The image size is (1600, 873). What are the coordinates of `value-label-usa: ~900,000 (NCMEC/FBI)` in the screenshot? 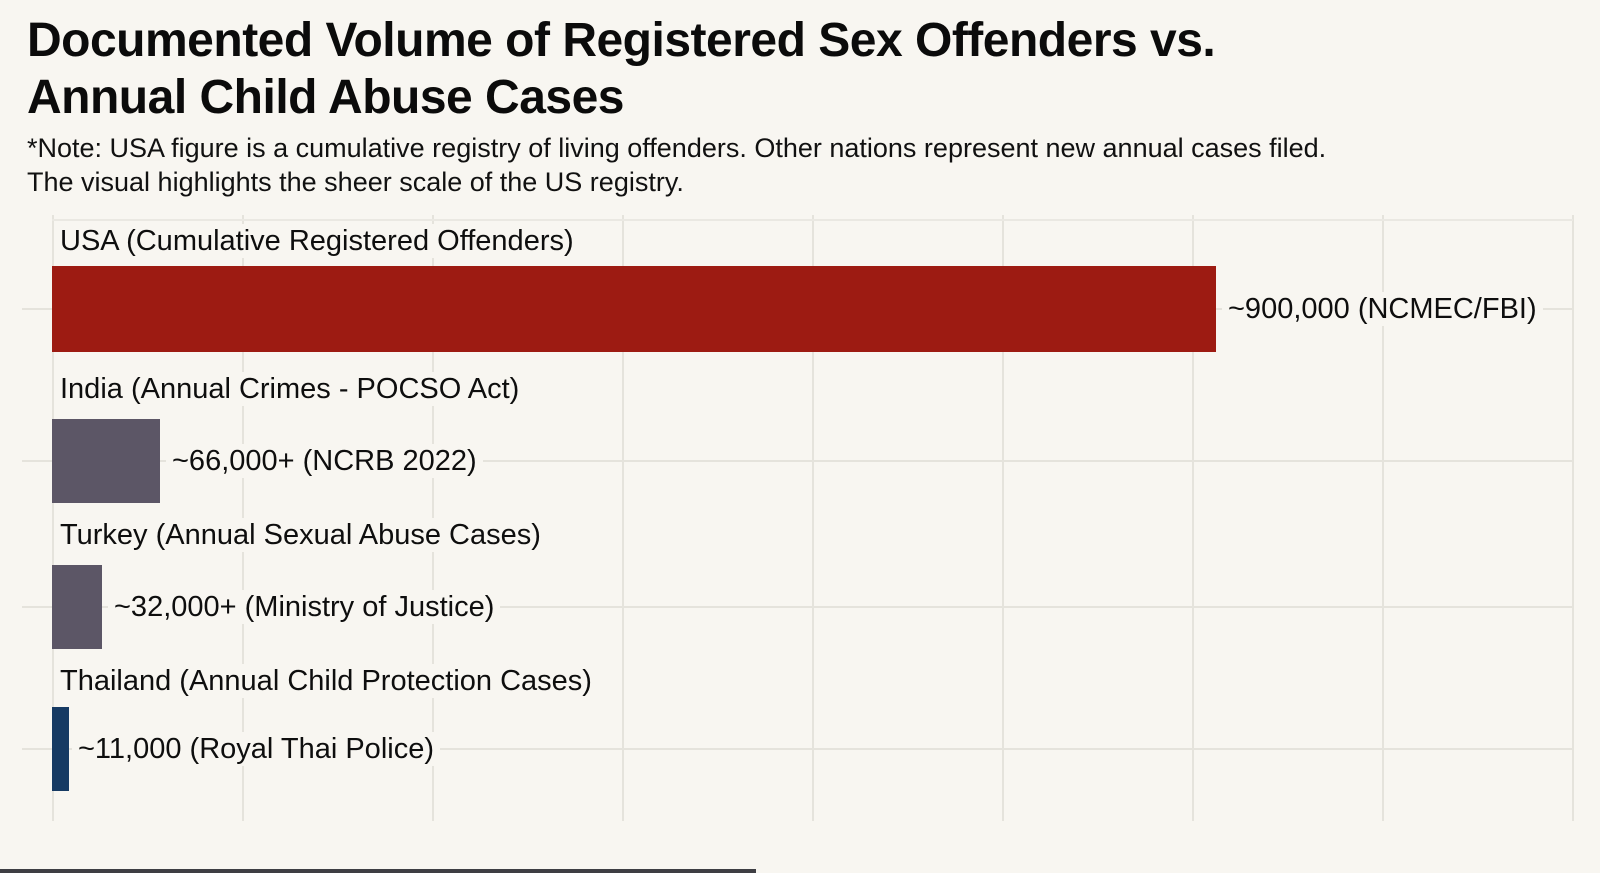 It's located at (1382, 309).